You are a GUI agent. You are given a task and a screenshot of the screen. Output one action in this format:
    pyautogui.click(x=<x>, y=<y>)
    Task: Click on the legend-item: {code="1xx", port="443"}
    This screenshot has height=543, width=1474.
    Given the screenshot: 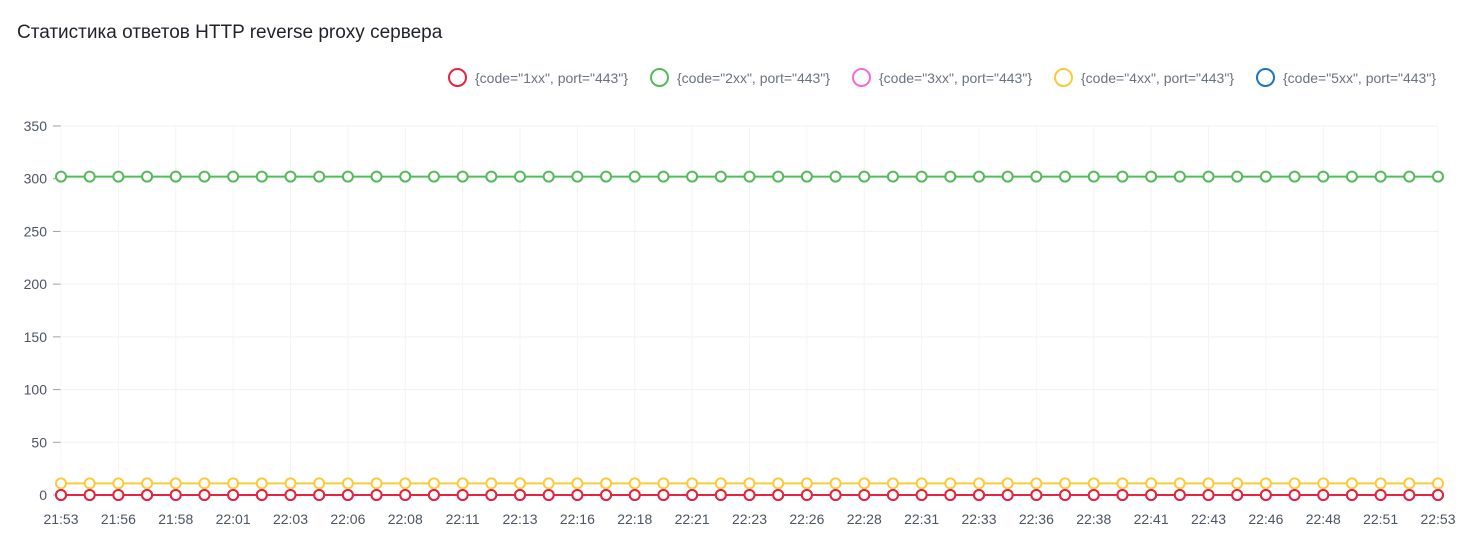 What is the action you would take?
    pyautogui.click(x=538, y=77)
    